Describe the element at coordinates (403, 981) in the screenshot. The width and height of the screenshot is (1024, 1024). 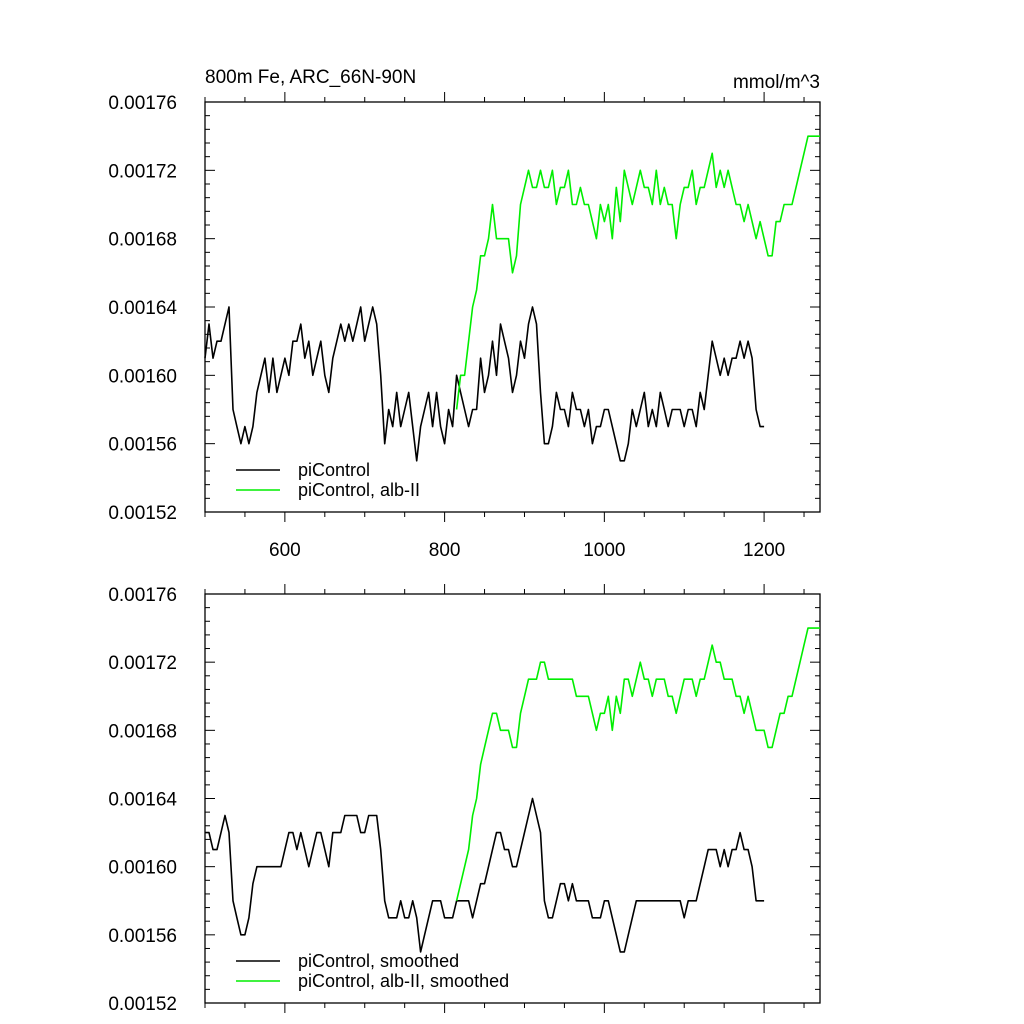
I see `legend-label: piControl, alb-II, smoothed` at that location.